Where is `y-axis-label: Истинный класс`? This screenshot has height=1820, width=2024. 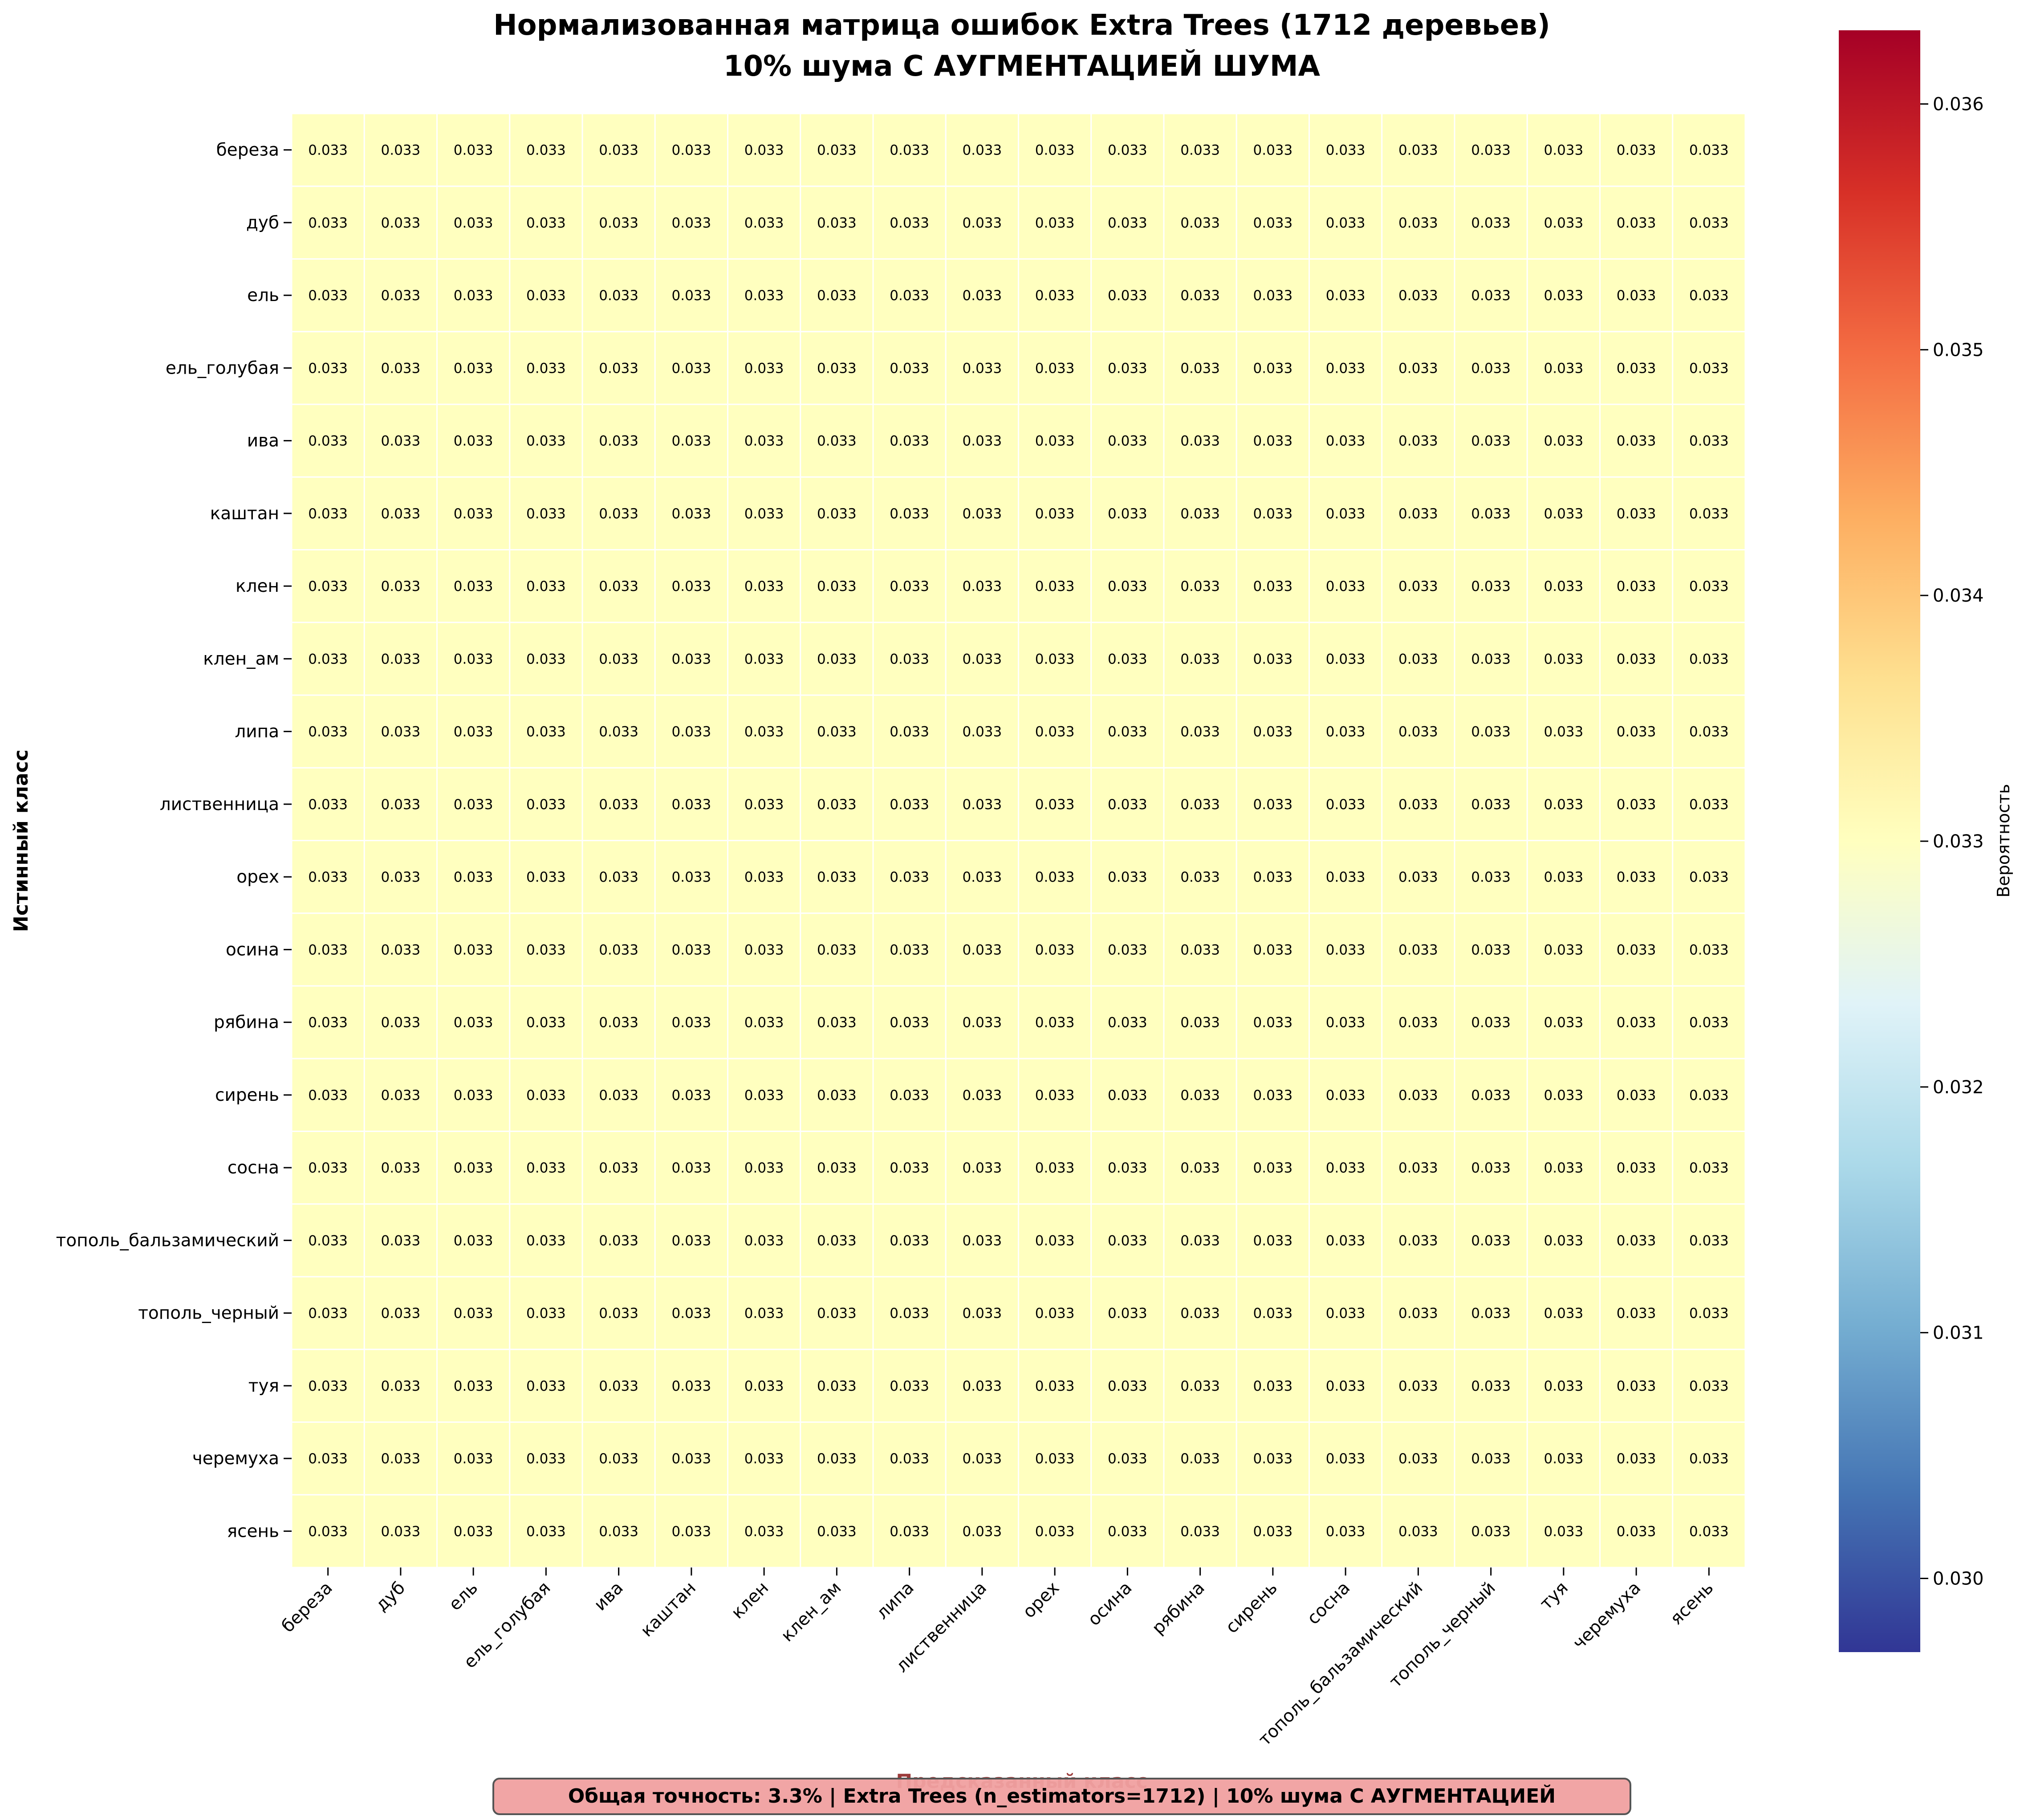
y-axis-label: Истинный класс is located at coordinates (21, 840).